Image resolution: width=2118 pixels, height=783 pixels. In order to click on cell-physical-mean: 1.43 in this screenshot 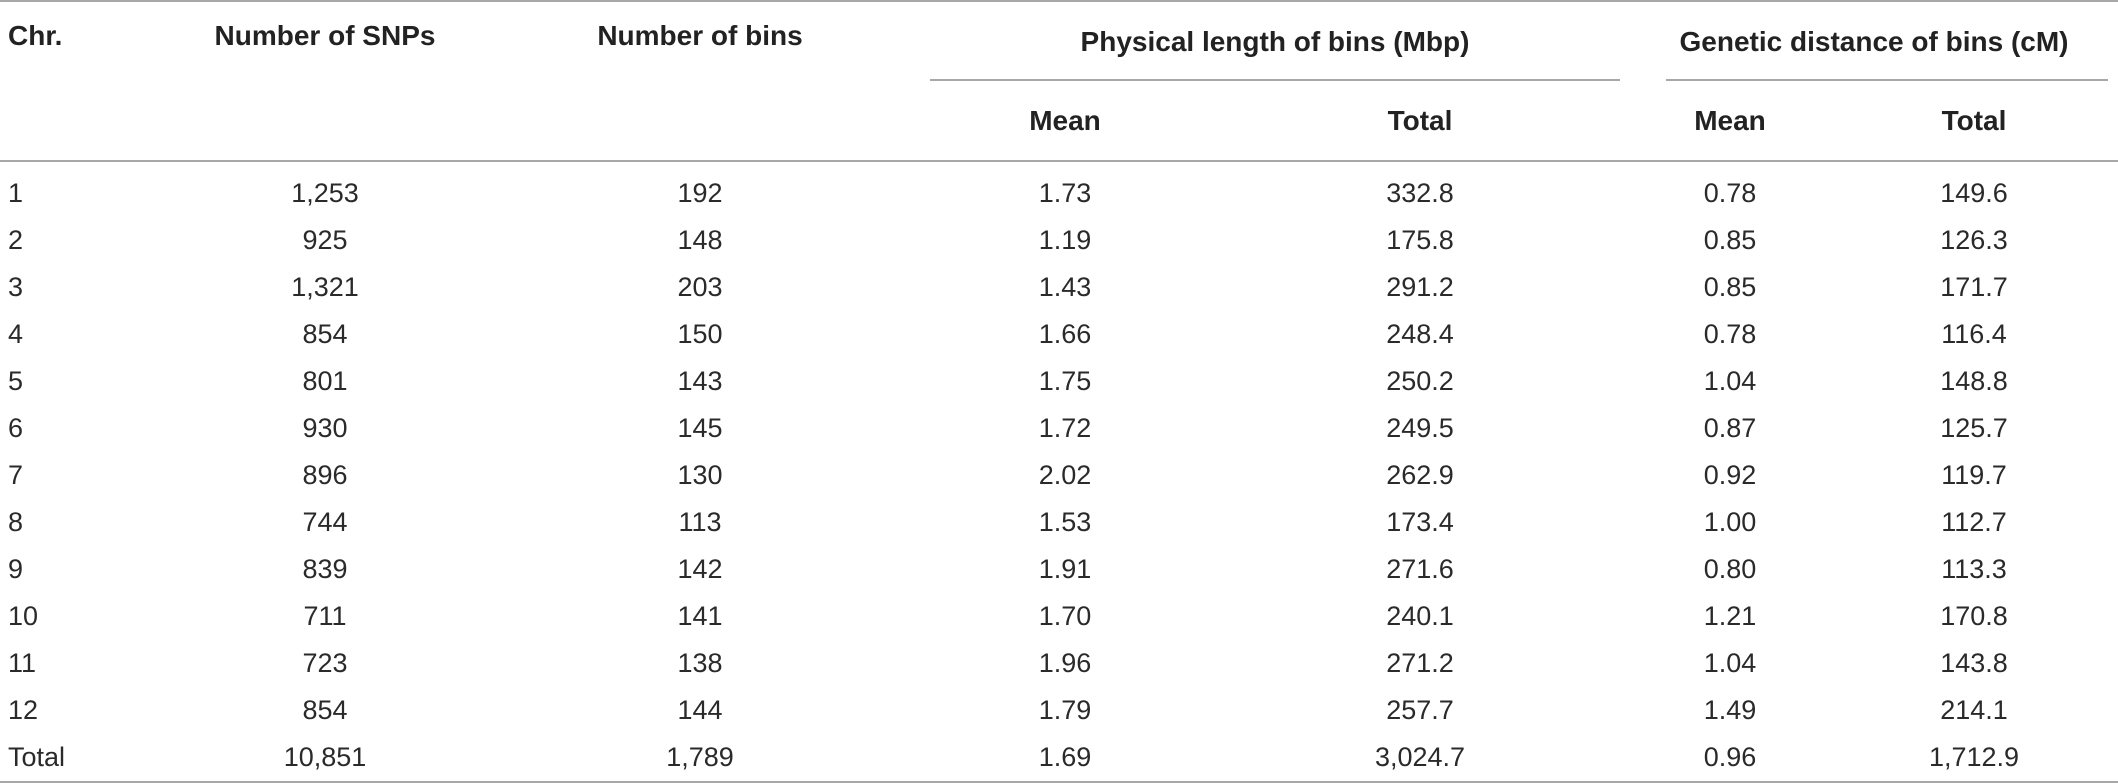, I will do `click(1065, 287)`.